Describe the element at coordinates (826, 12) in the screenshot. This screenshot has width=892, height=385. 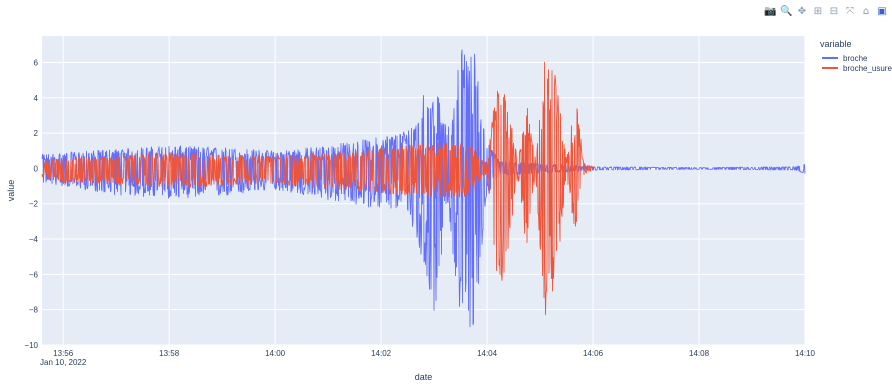
I see `modebar: 📷 🔍 ✥ ⊞ ⊟ ⤧ ⌂ ▣` at that location.